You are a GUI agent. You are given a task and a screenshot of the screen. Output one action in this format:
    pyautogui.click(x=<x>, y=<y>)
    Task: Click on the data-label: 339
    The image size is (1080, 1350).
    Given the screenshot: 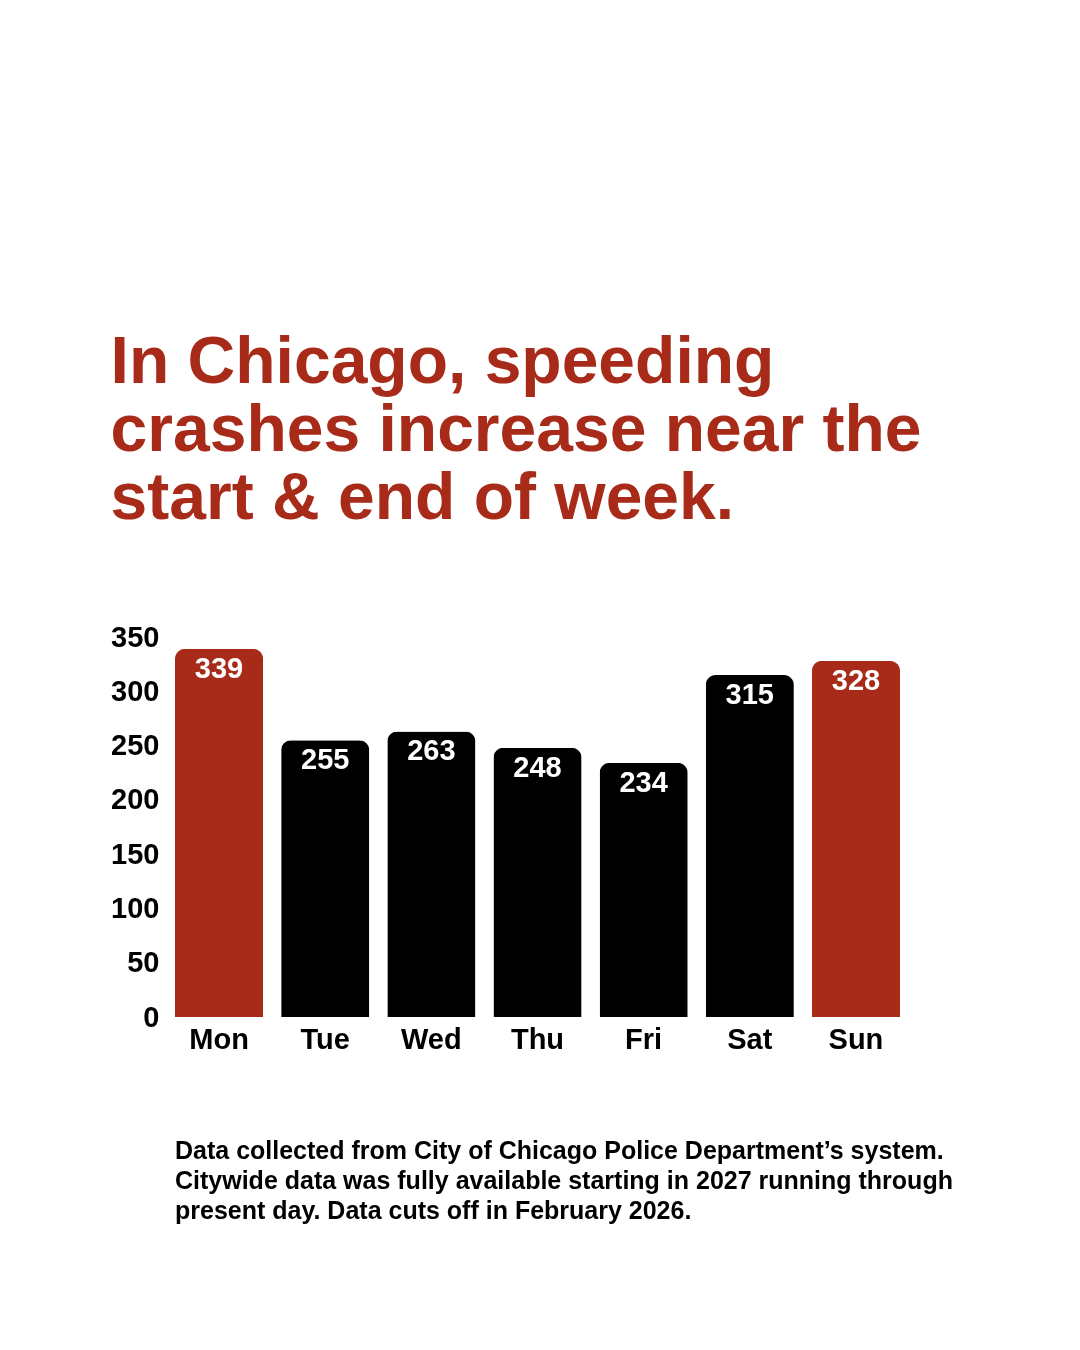 What is the action you would take?
    pyautogui.click(x=219, y=667)
    